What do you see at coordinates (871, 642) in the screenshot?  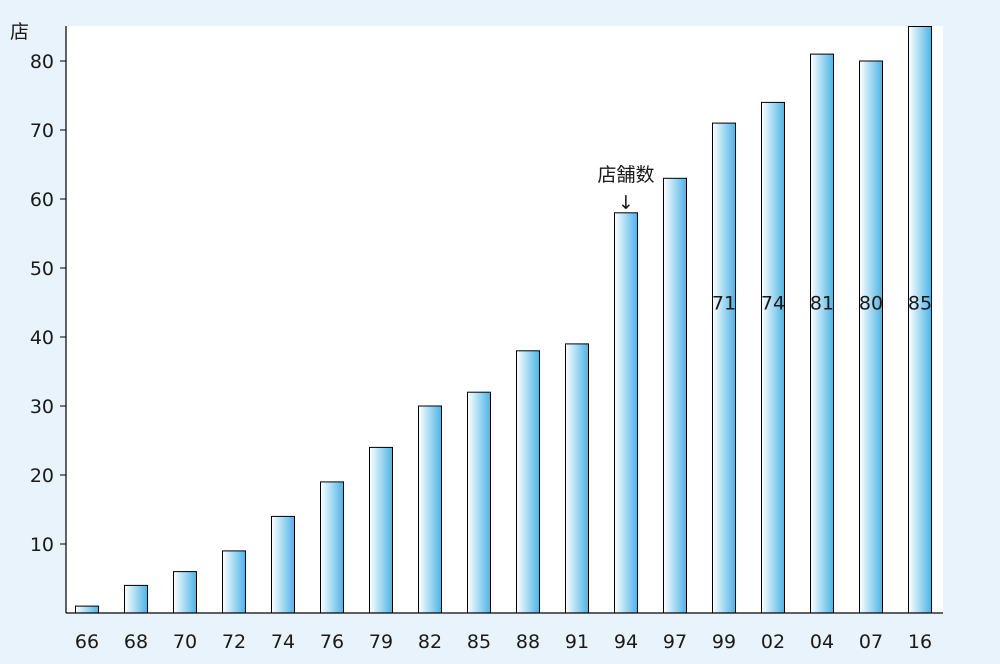 I see `x-tick-label: 07` at bounding box center [871, 642].